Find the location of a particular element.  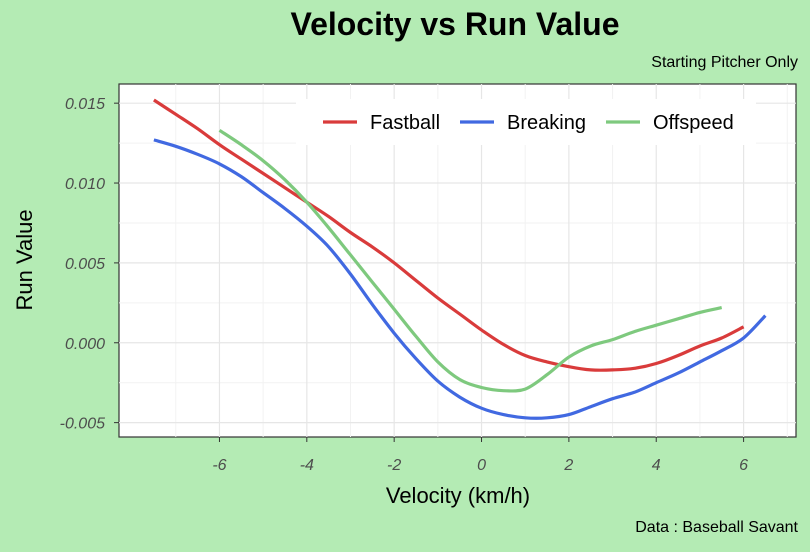

y-tick-label: -0.005 is located at coordinates (82, 424).